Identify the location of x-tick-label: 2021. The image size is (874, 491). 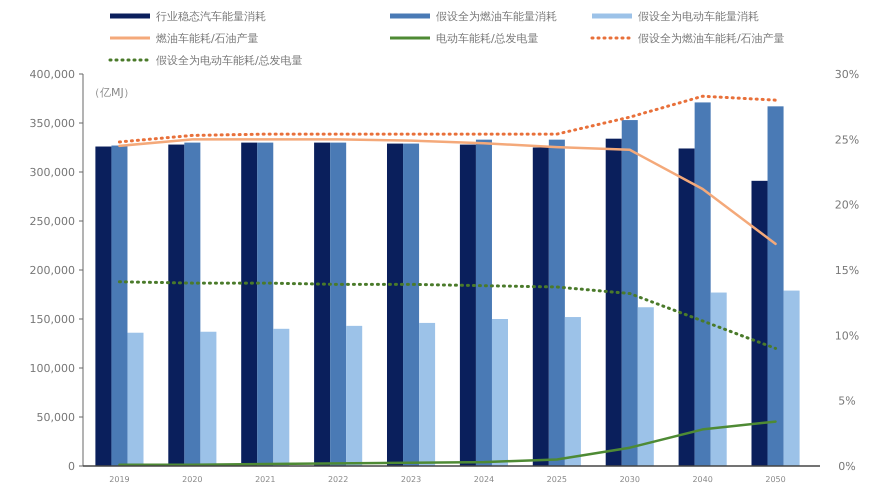
(265, 479).